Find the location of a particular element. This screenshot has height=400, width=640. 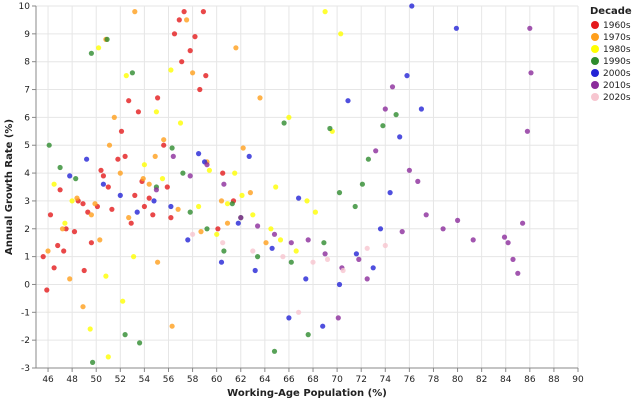

x-tick-label: 72 is located at coordinates (360, 380).